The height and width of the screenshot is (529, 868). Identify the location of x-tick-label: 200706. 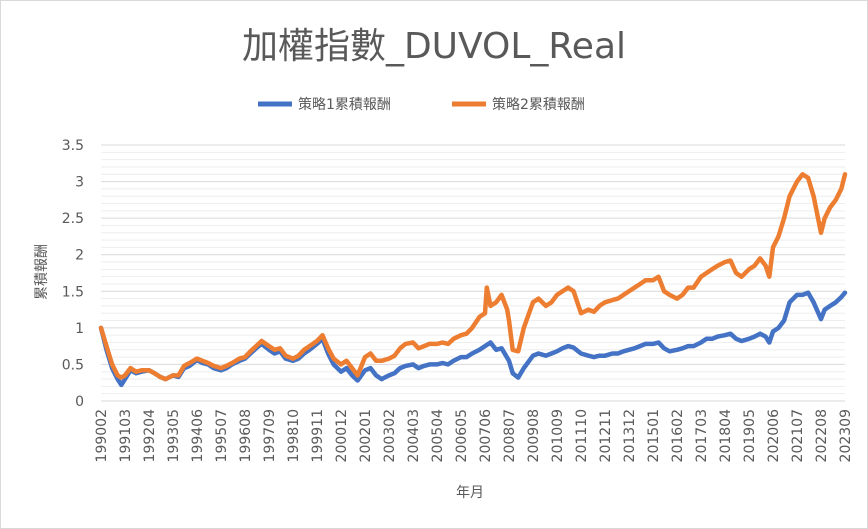
(486, 436).